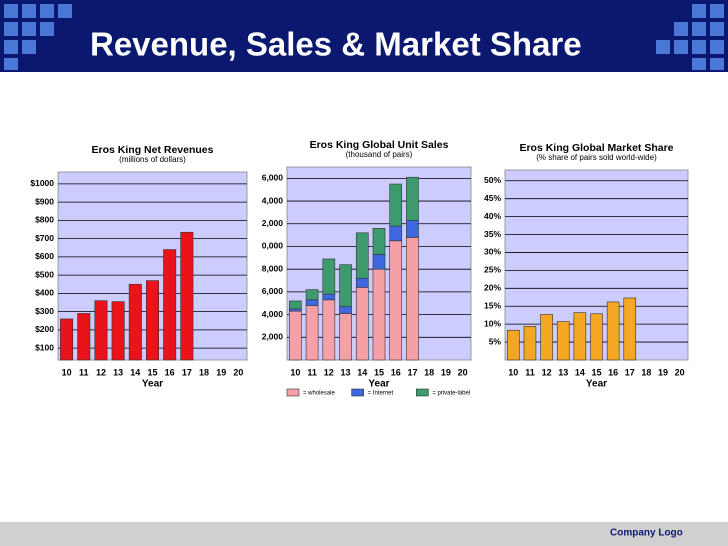  I want to click on legend-label: = private-label, so click(451, 394).